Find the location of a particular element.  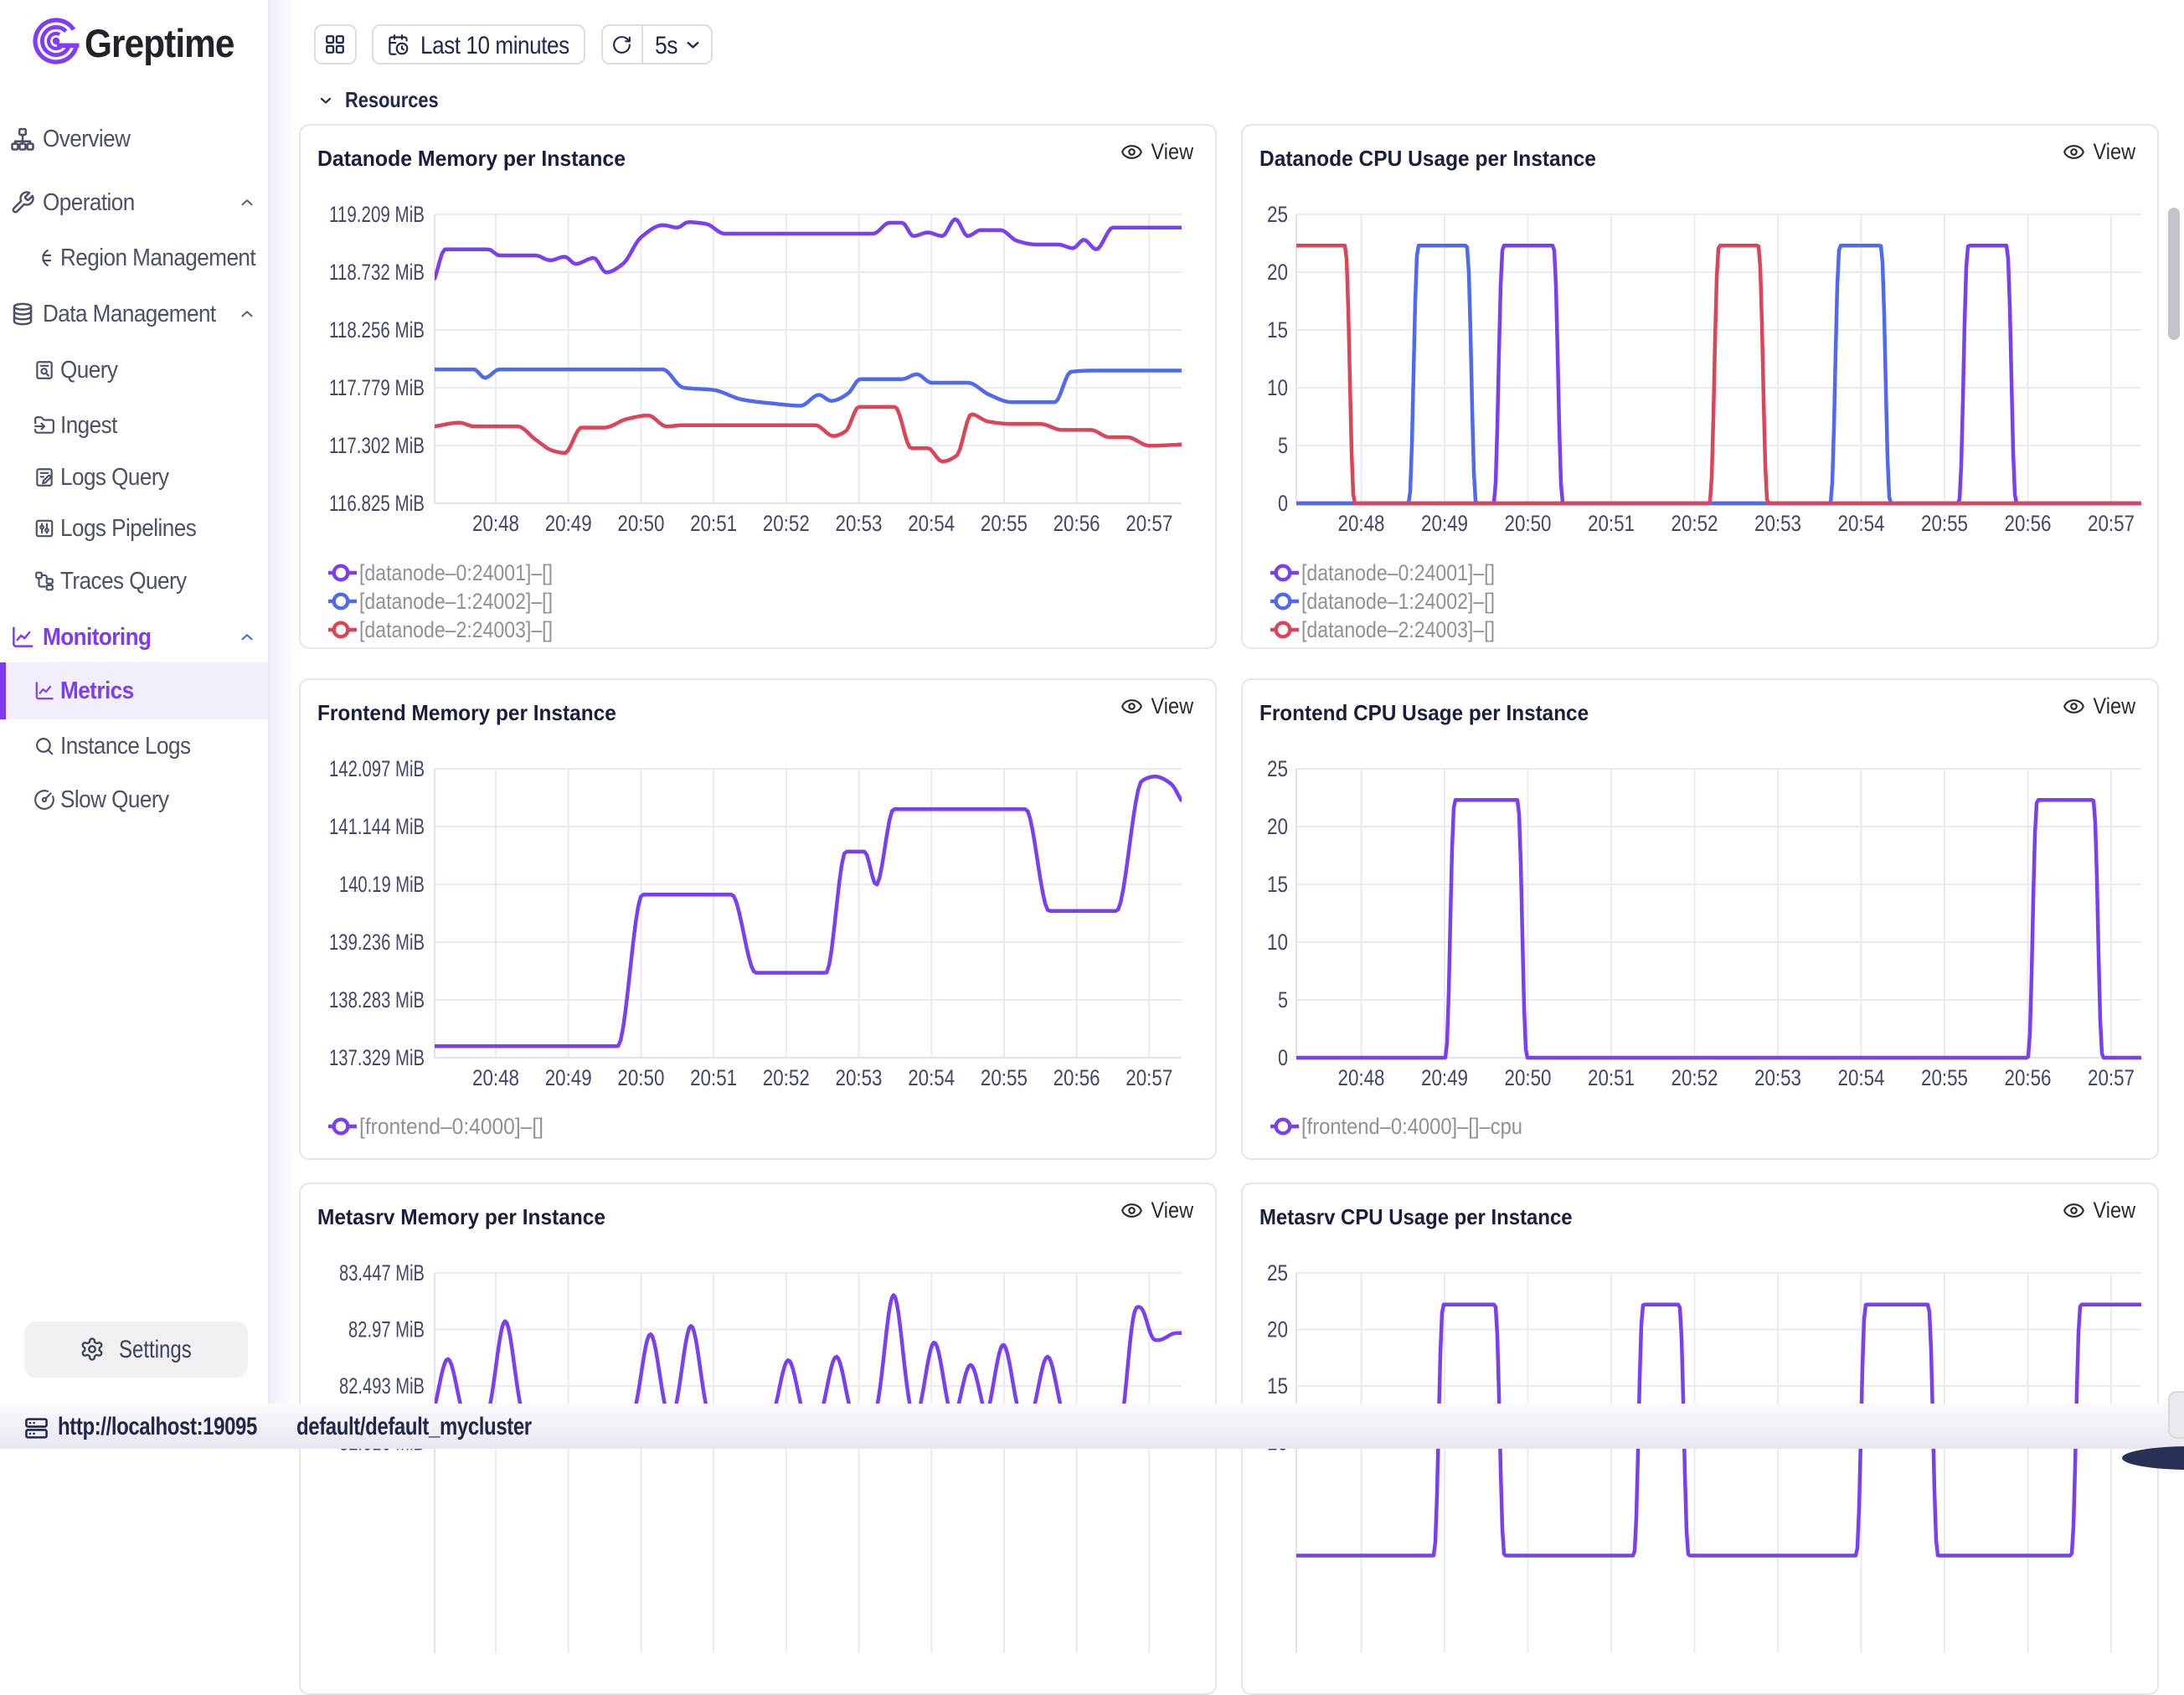

svg-text: 142.097 MiB is located at coordinates (377, 769).